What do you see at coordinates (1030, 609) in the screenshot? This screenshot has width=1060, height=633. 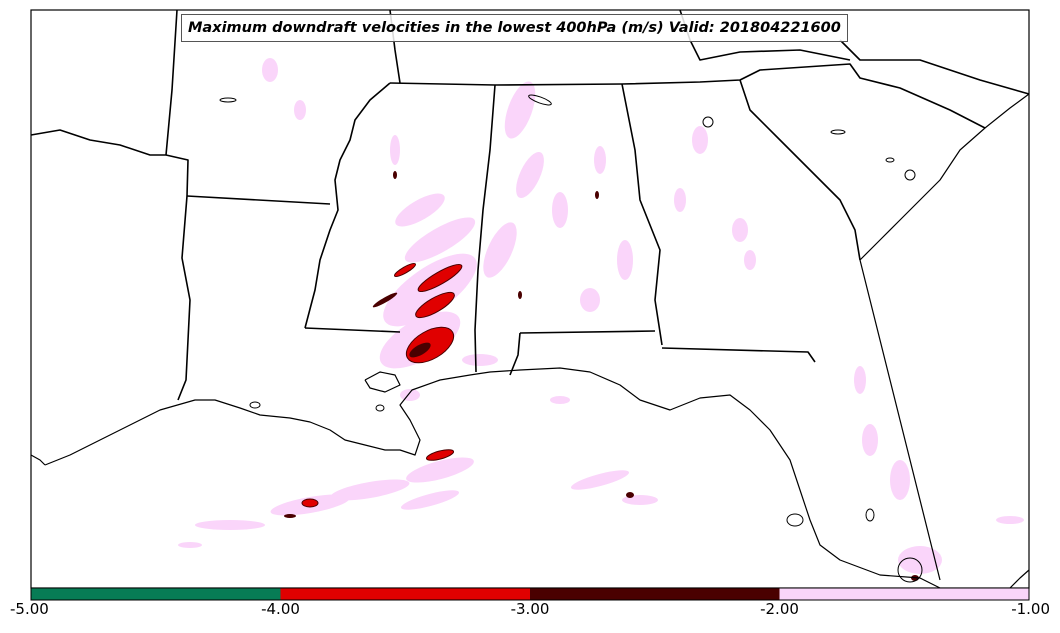 I see `colorbar-tick-label: -1.00` at bounding box center [1030, 609].